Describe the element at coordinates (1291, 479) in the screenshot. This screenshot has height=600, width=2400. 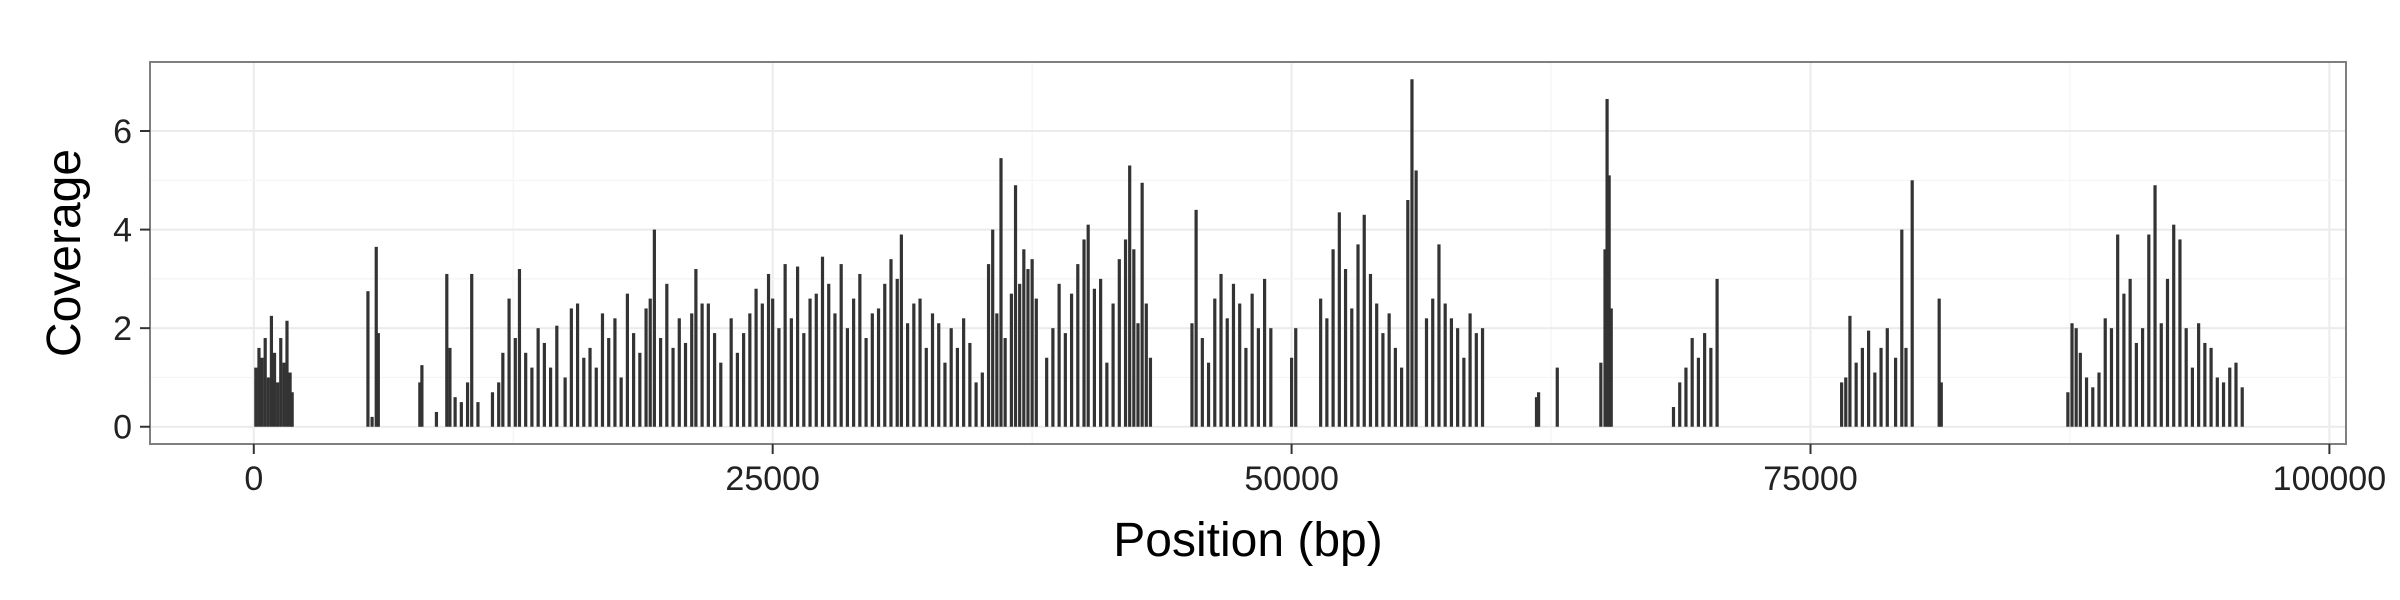
I see `x-tick-label: 50000` at that location.